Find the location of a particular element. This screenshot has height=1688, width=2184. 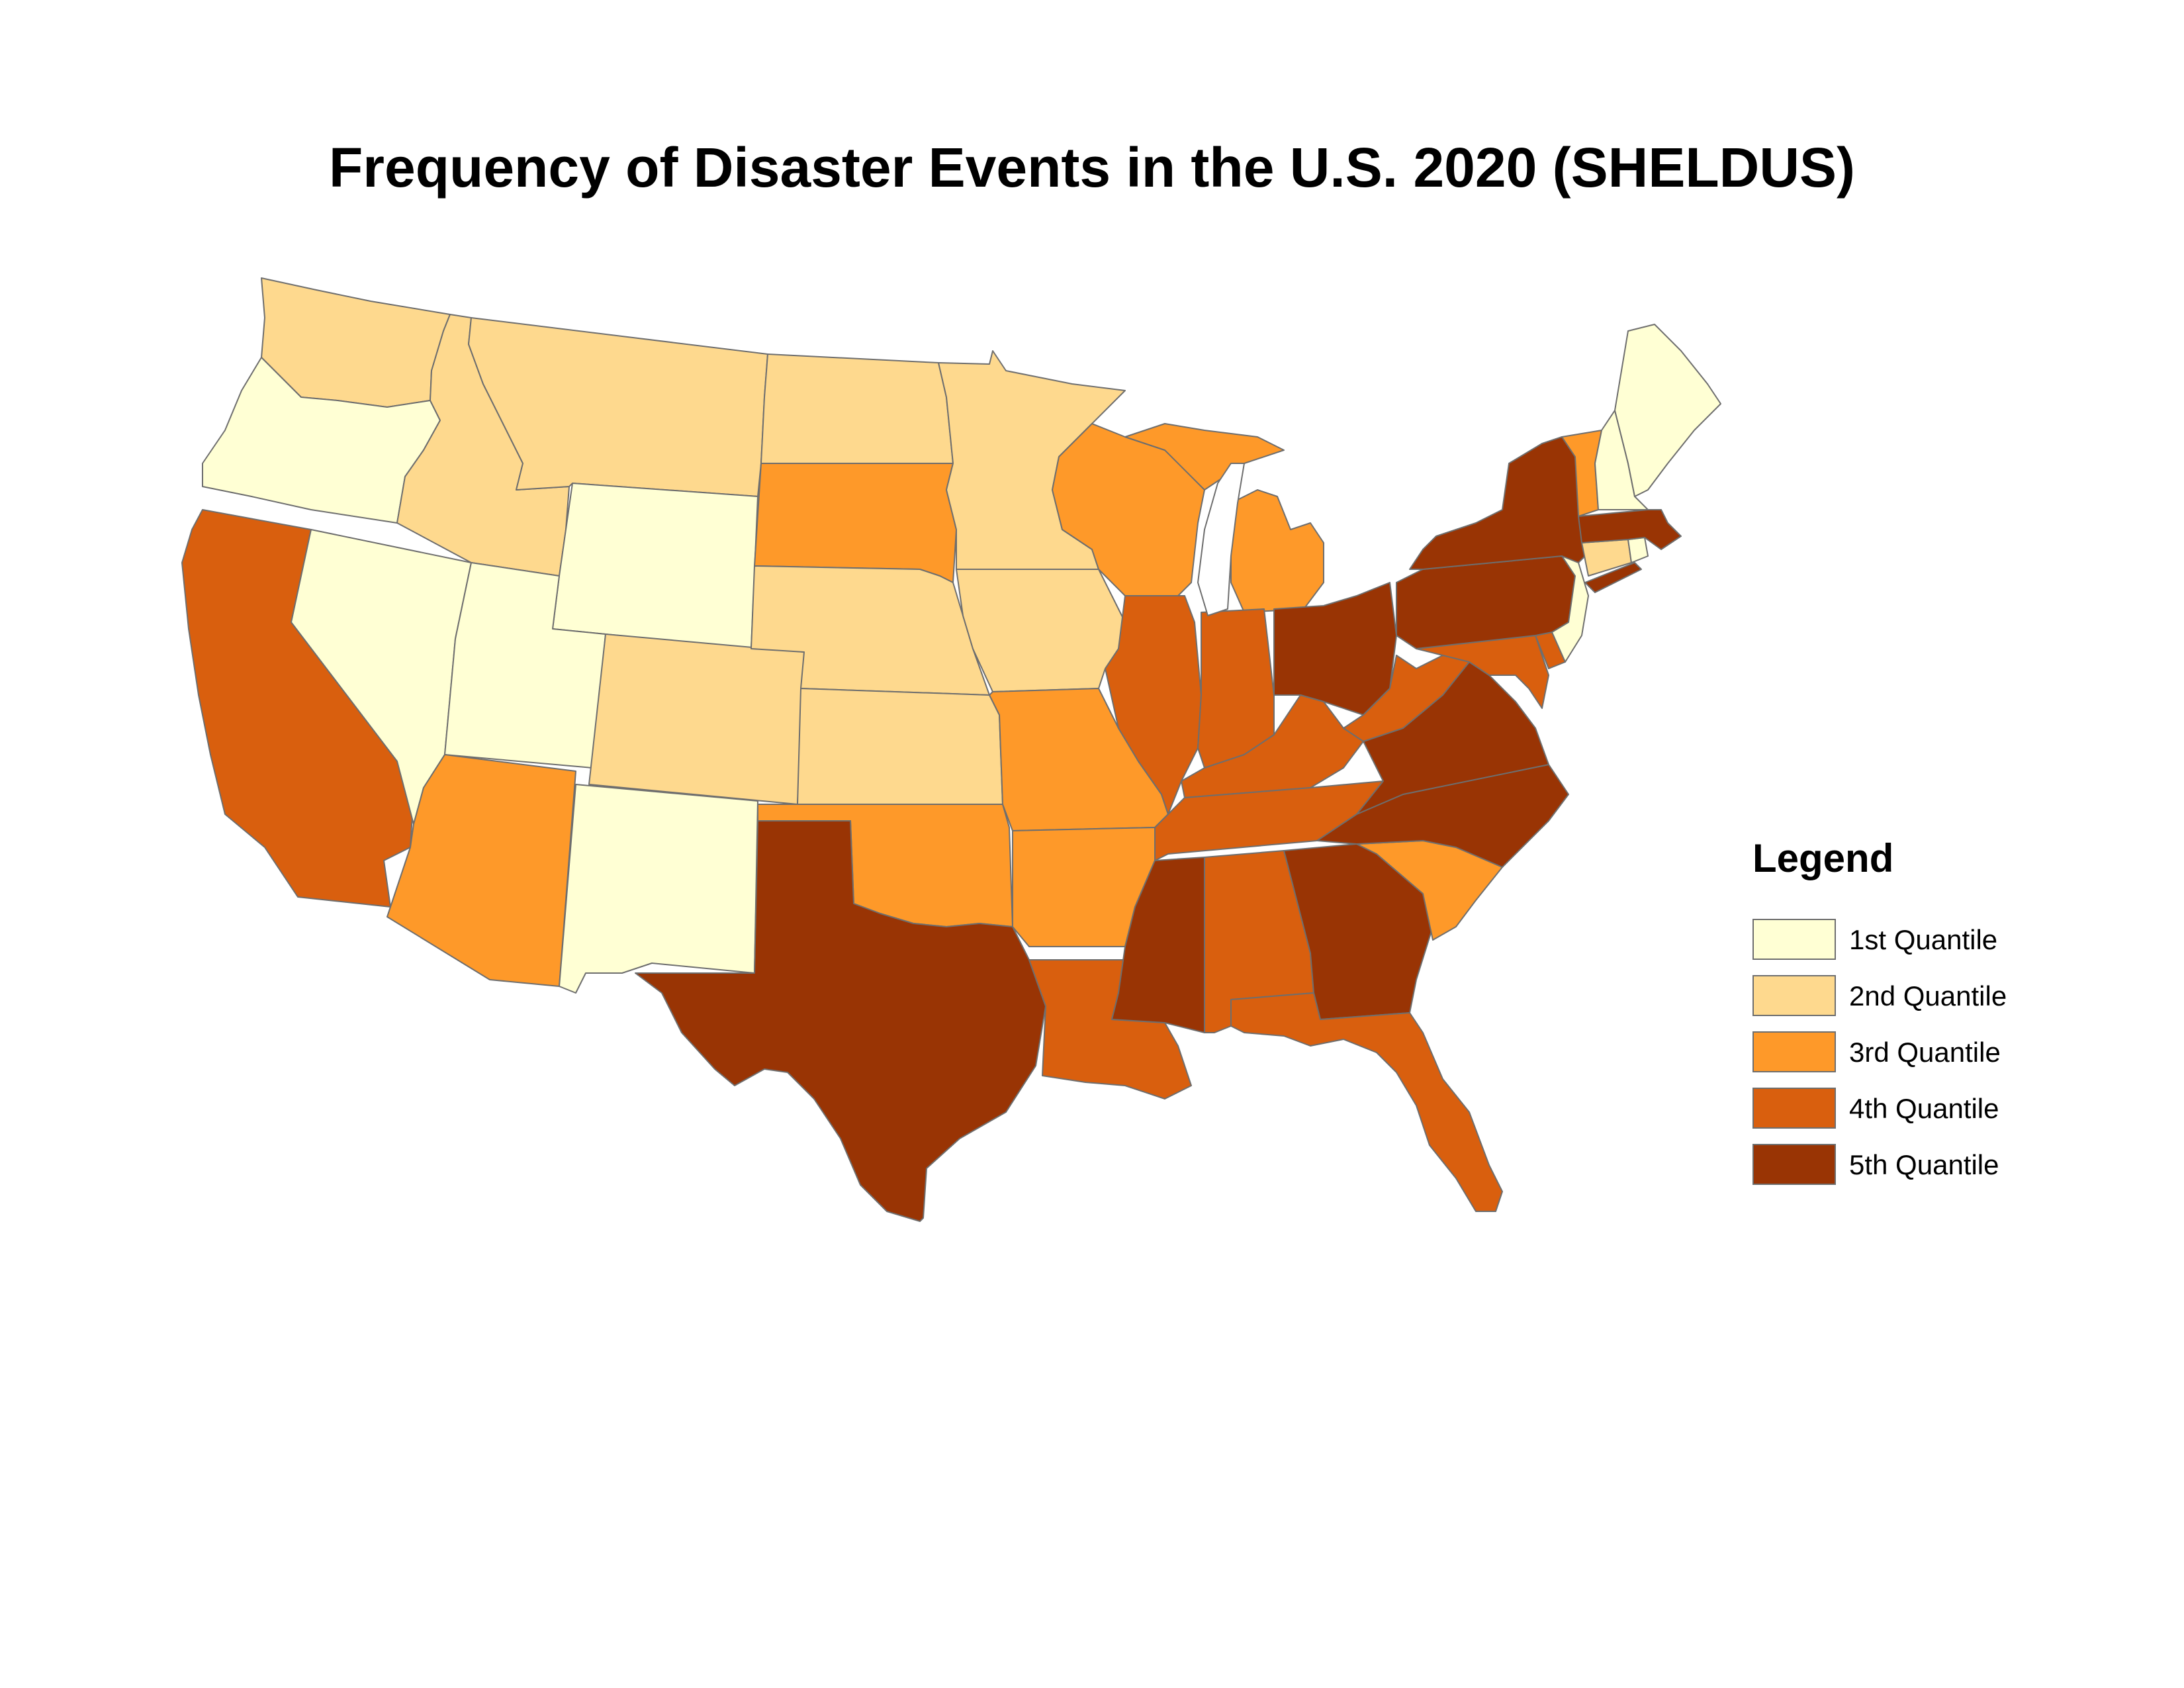

state-massachusetts is located at coordinates (1630, 529).